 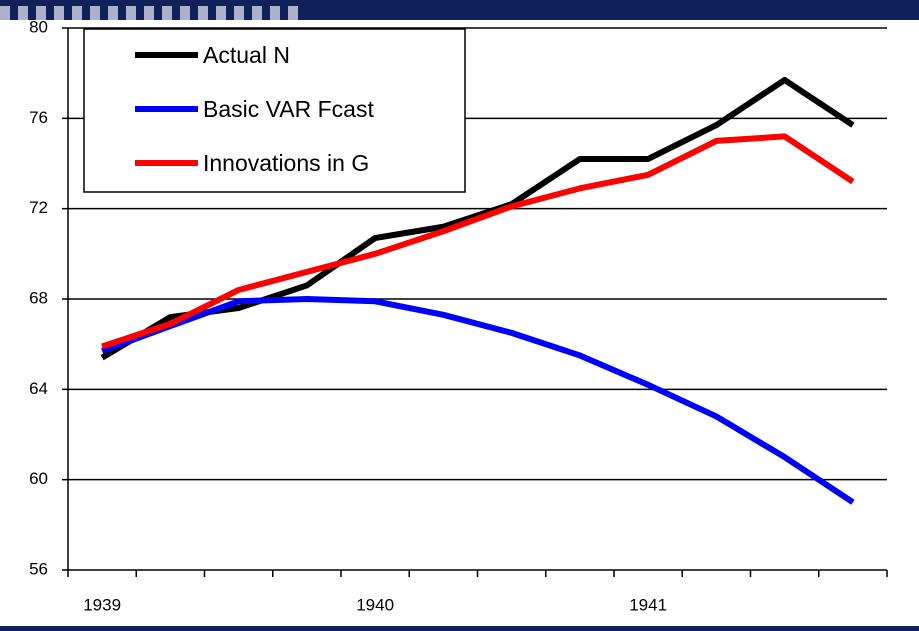 I want to click on y-tick-label: 80, so click(x=38, y=26).